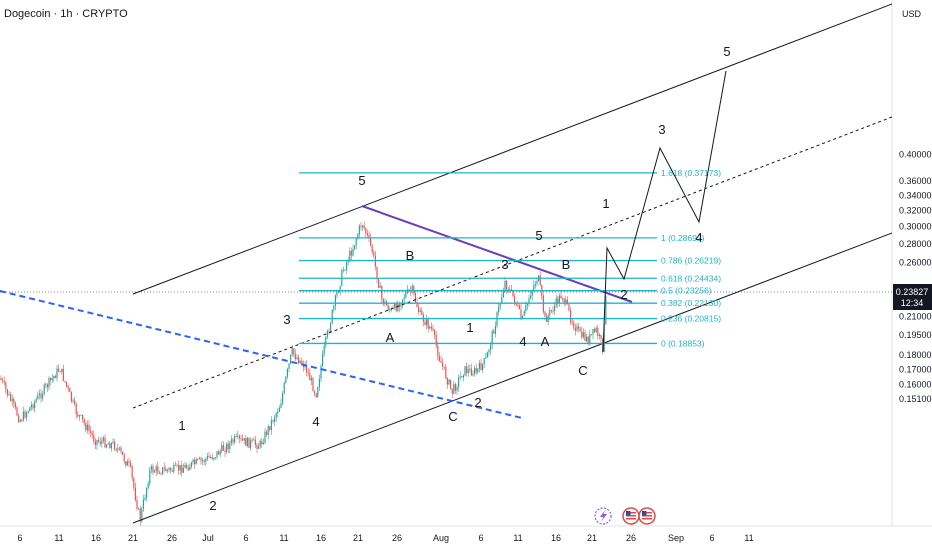 This screenshot has height=550, width=932. What do you see at coordinates (497, 254) in the screenshot?
I see `purple-trend-line` at bounding box center [497, 254].